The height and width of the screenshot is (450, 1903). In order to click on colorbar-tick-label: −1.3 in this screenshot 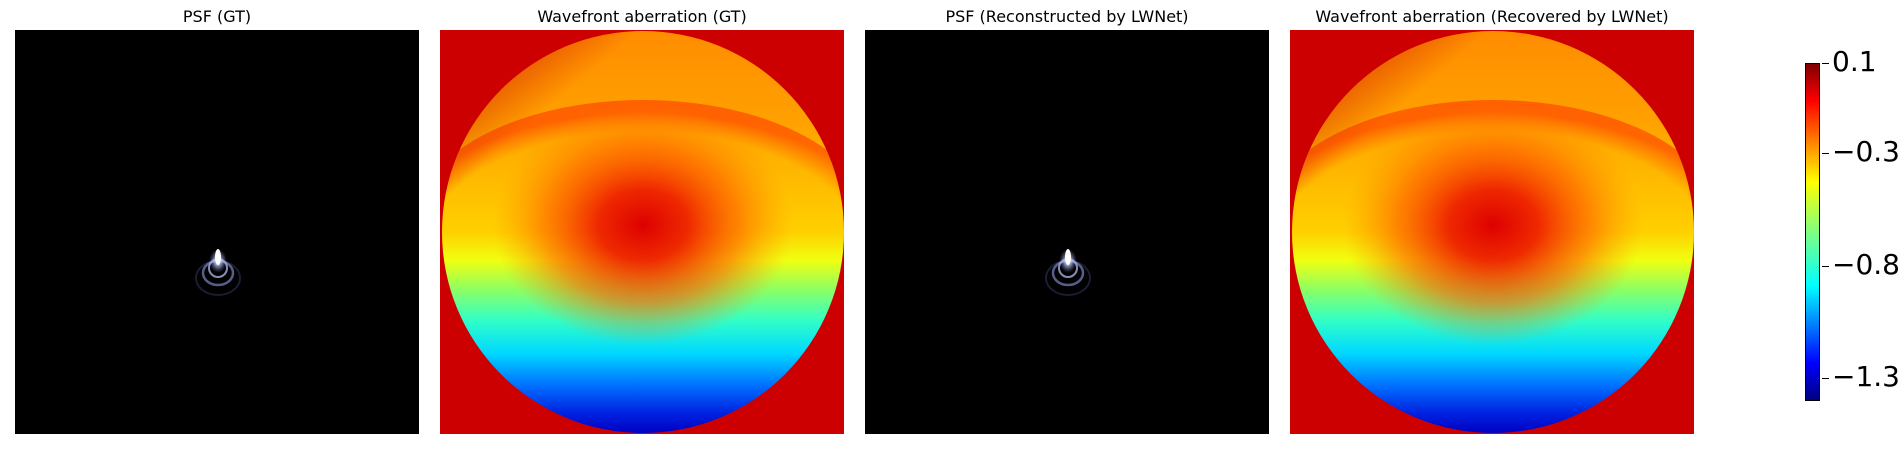, I will do `click(1866, 376)`.